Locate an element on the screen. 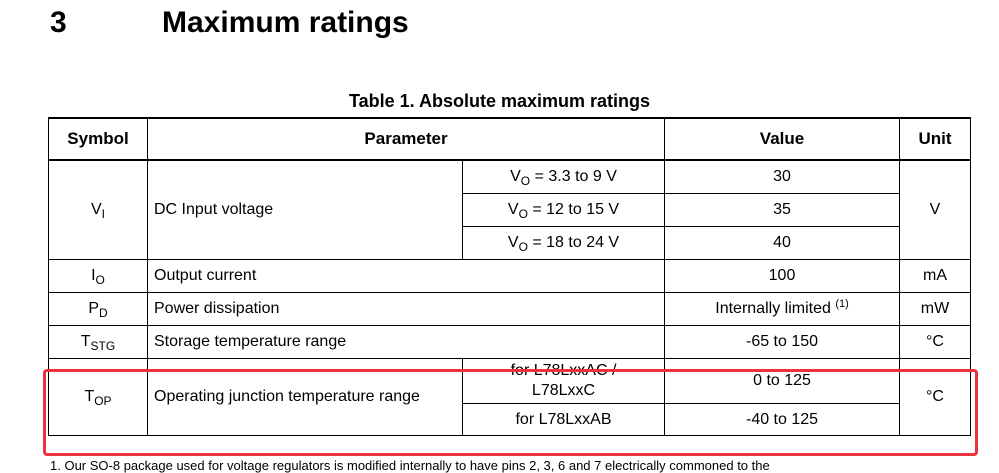 Image resolution: width=999 pixels, height=473 pixels. parameter-dc-input-voltage: DC Input voltage is located at coordinates (305, 209).